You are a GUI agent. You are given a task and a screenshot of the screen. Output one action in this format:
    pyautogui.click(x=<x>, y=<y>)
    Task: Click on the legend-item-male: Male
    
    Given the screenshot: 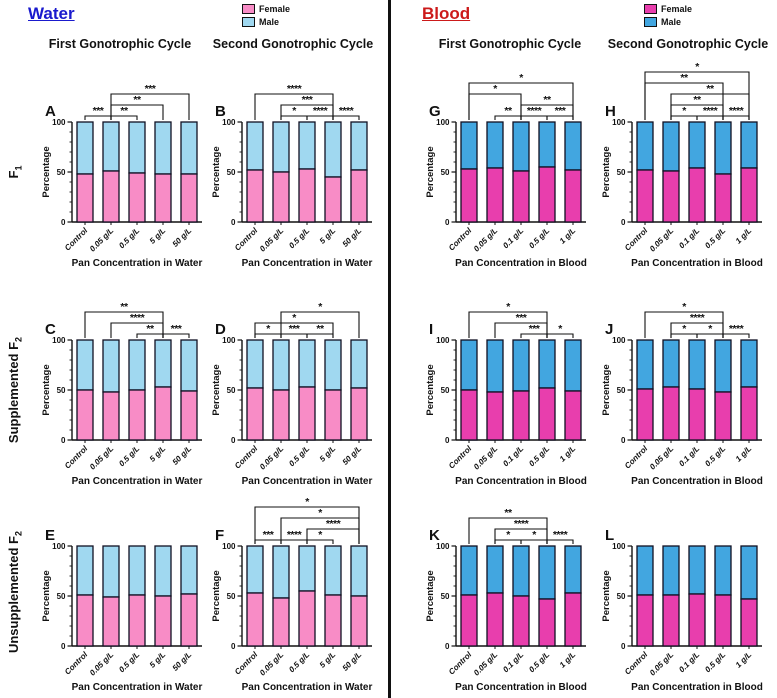 What is the action you would take?
    pyautogui.click(x=266, y=21)
    